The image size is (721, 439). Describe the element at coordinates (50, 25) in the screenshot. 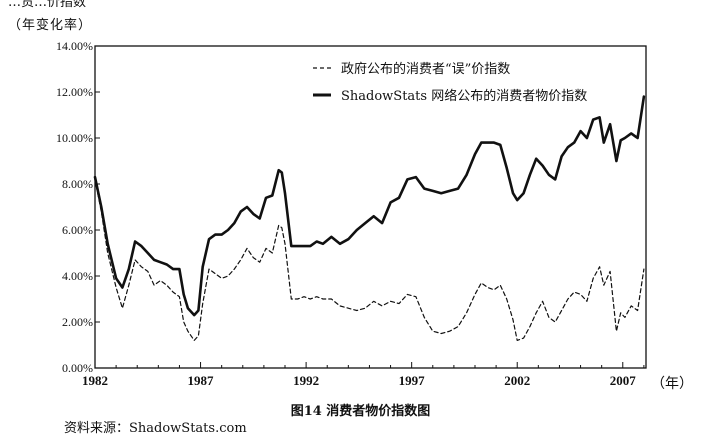

I see `y-axis-label: （年变化率）` at that location.